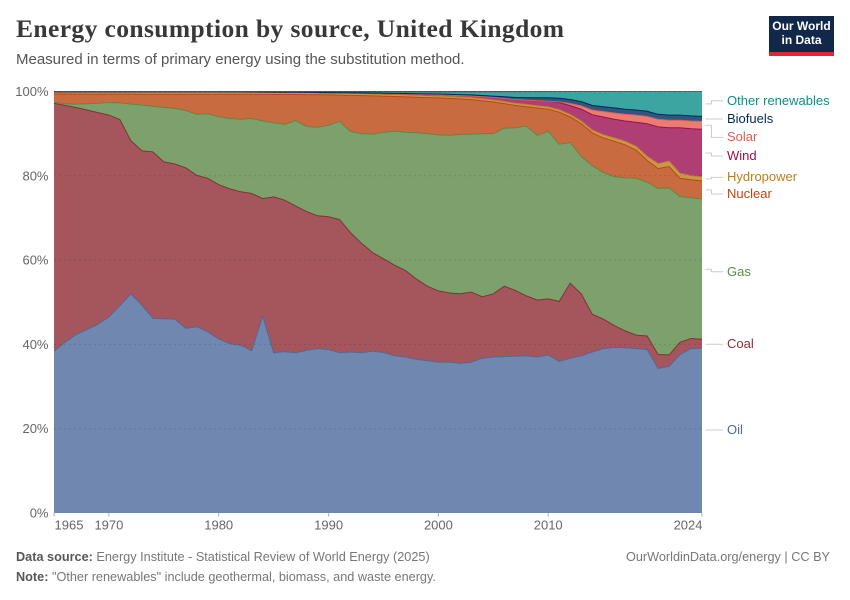 The image size is (850, 600). What do you see at coordinates (218, 525) in the screenshot?
I see `svg-text: 1980` at bounding box center [218, 525].